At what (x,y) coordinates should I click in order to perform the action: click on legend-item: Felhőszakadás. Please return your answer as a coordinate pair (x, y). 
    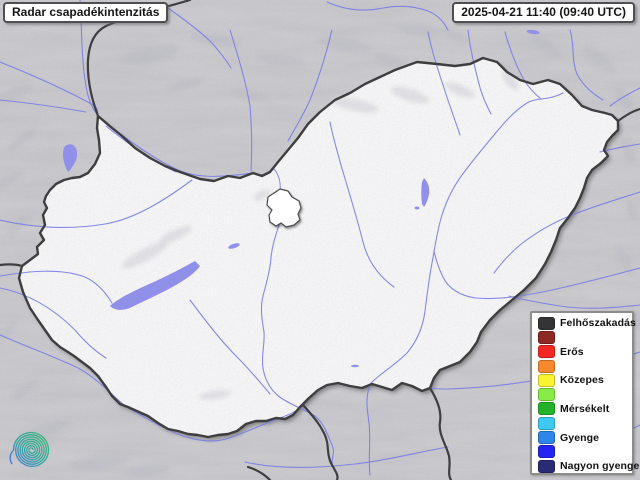
    Looking at the image, I should click on (587, 323).